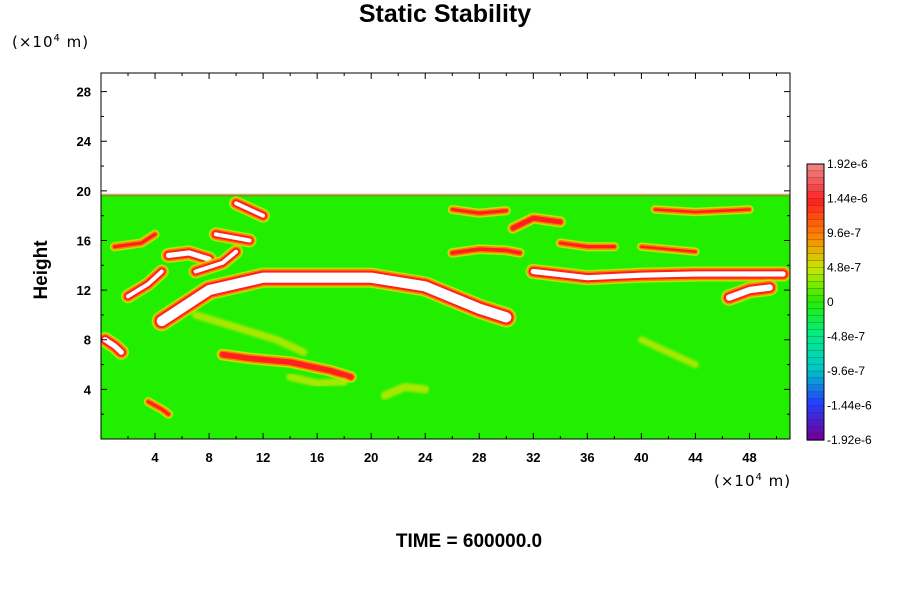 This screenshot has width=900, height=600. What do you see at coordinates (84, 240) in the screenshot?
I see `y-tick-label: 16` at bounding box center [84, 240].